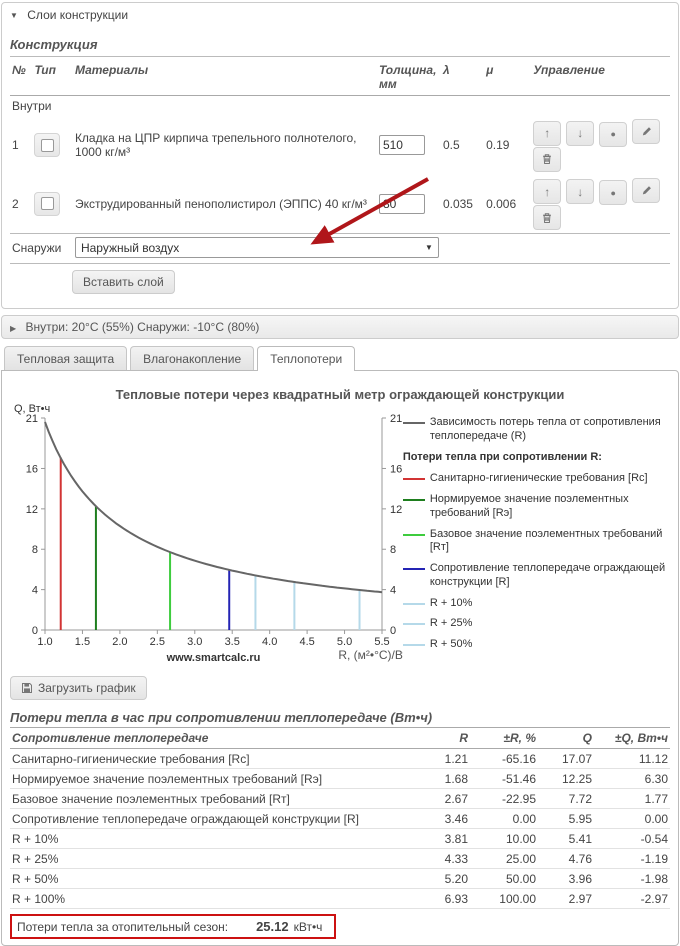 The image size is (680, 946). I want to click on trash-icon, so click(547, 217).